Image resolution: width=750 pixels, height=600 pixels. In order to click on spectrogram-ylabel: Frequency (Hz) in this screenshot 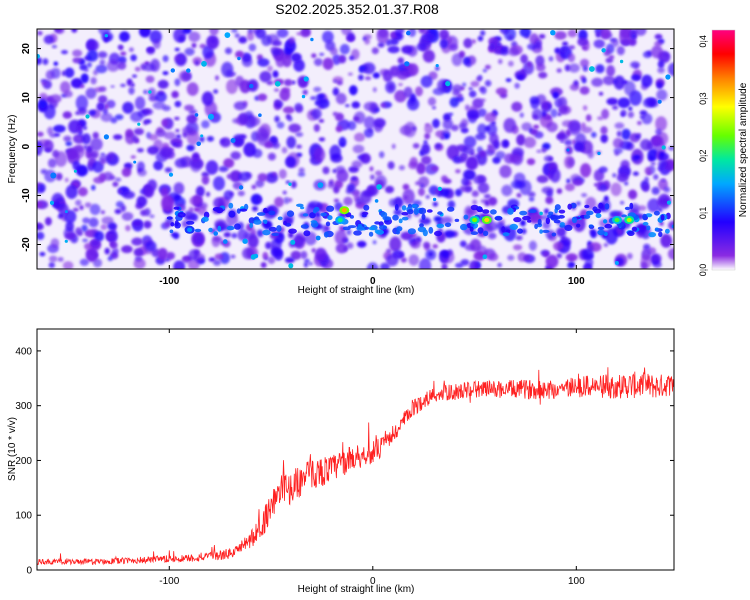, I will do `click(12, 149)`.